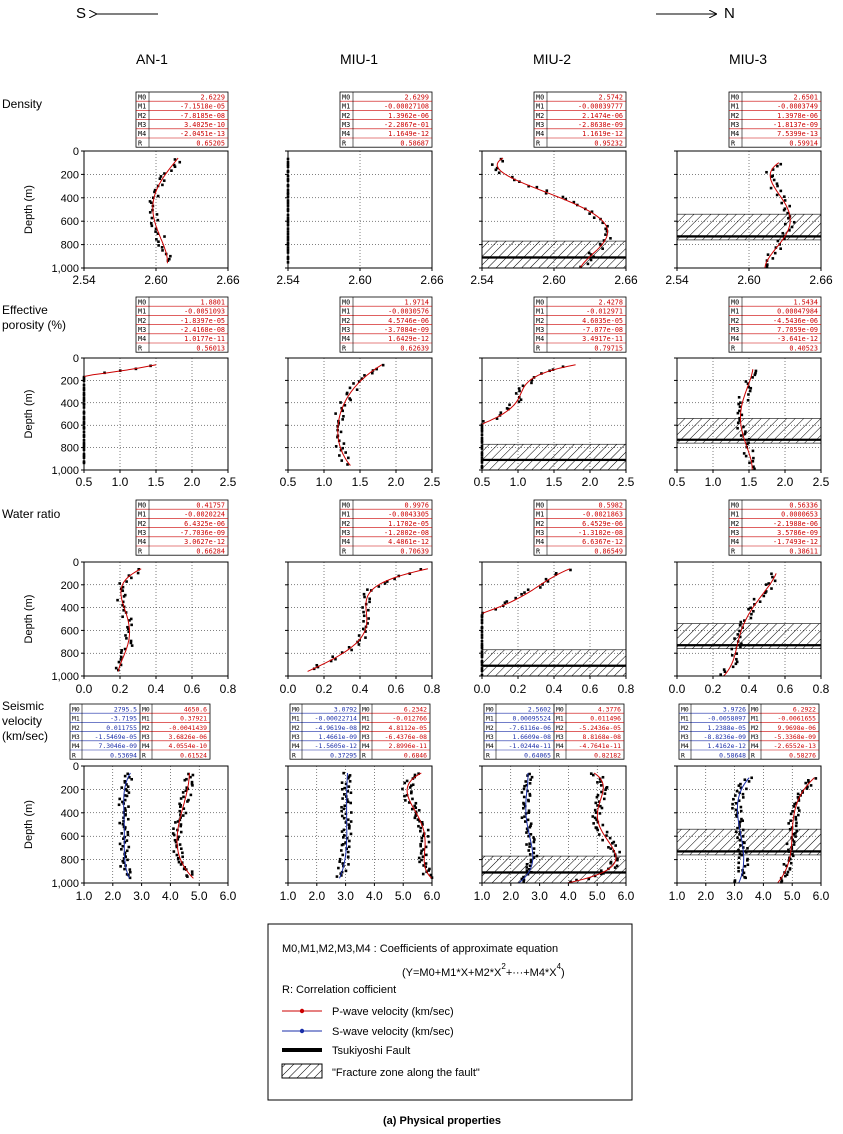 The image size is (843, 1134). Describe the element at coordinates (804, 709) in the screenshot. I see `coef-value: 6.2922` at that location.